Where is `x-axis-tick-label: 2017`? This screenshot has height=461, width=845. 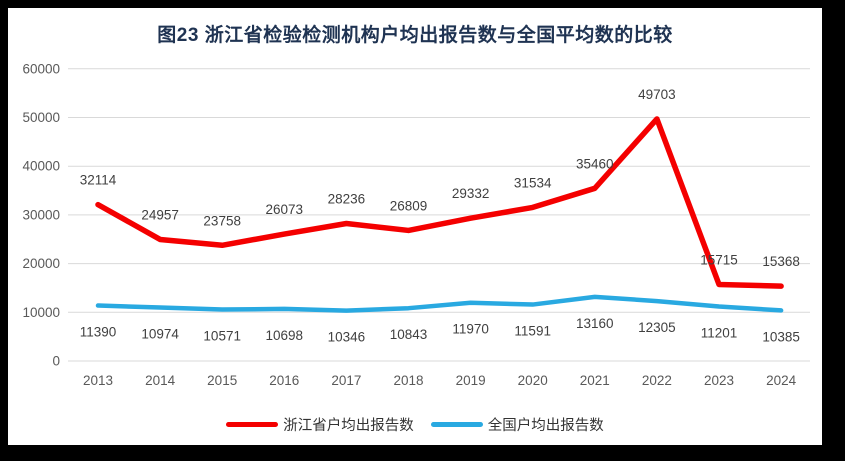 x-axis-tick-label: 2017 is located at coordinates (346, 380).